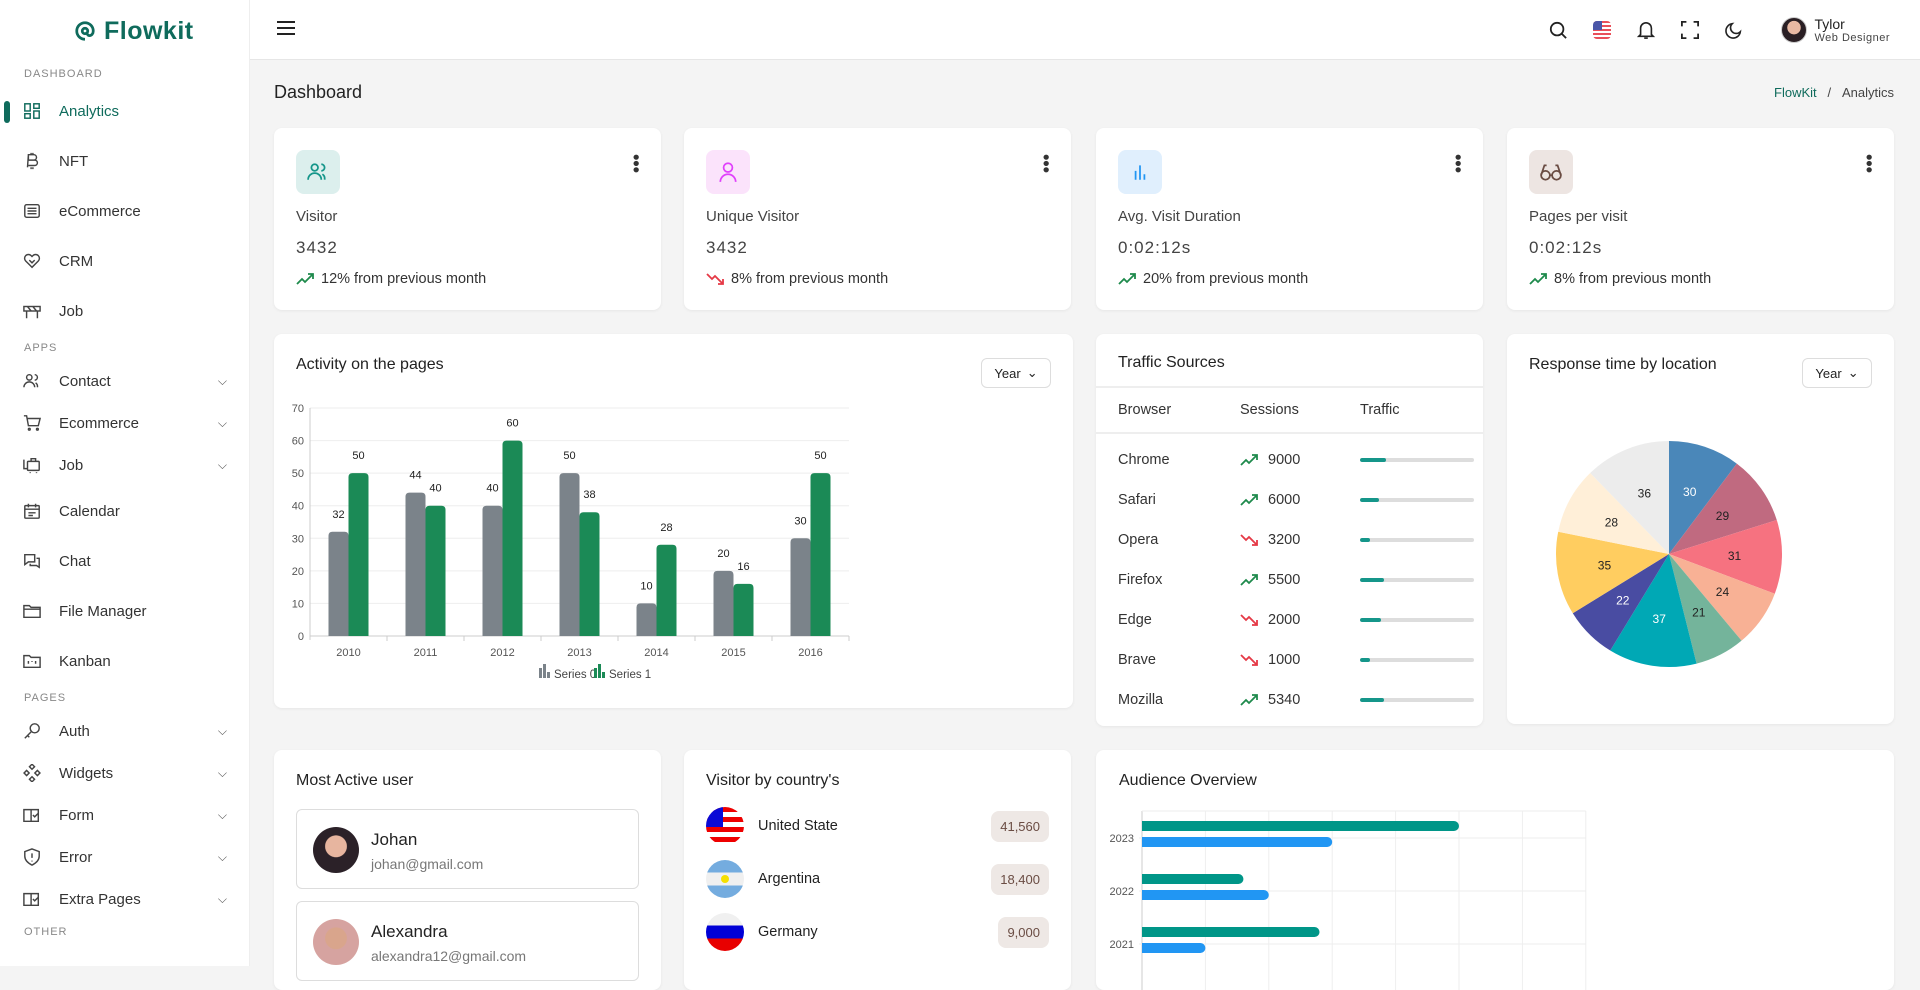 This screenshot has width=1920, height=990. What do you see at coordinates (1660, 619) in the screenshot?
I see `pie-data-label: 37` at bounding box center [1660, 619].